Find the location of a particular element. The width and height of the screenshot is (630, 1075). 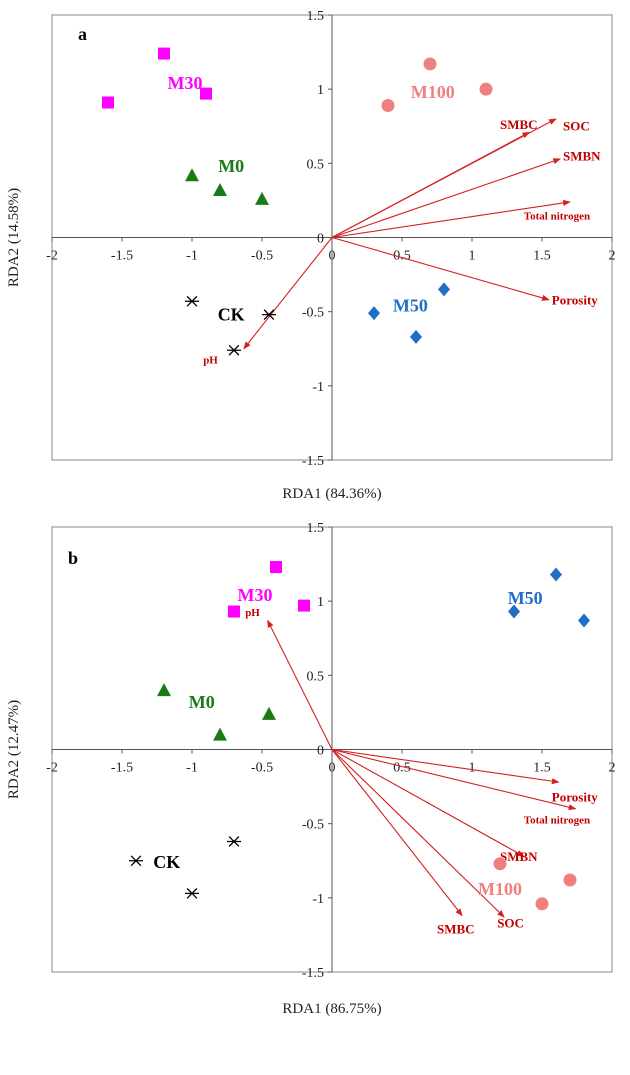

panel-label: a is located at coordinates (82, 34).